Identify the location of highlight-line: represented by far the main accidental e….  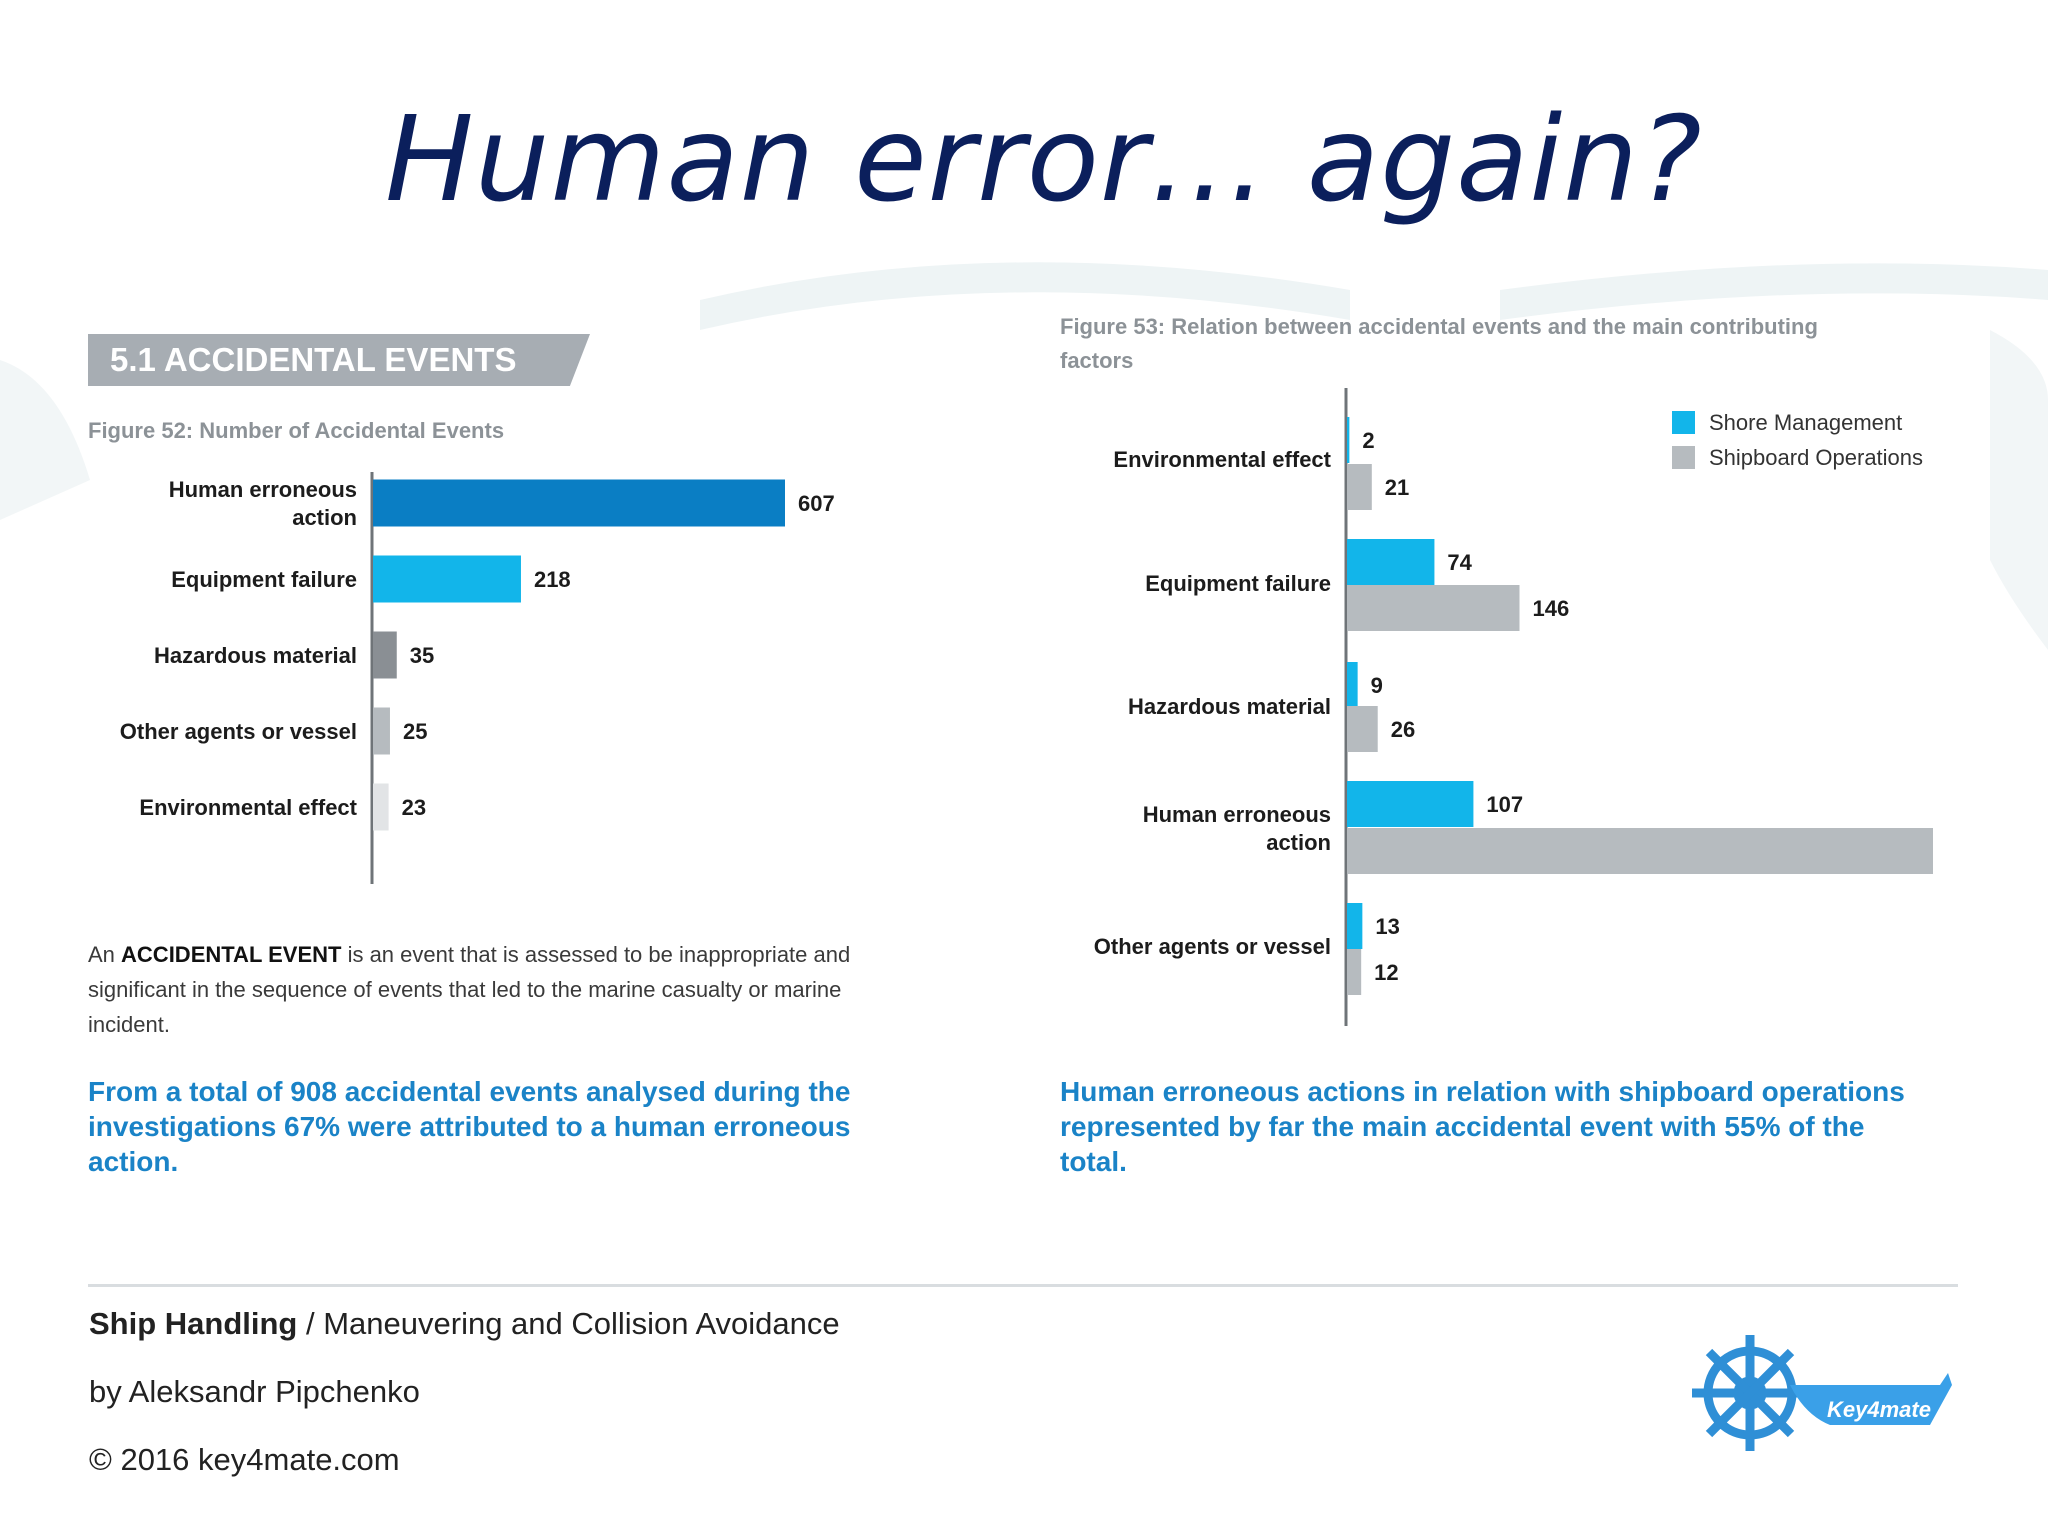
(1462, 1126).